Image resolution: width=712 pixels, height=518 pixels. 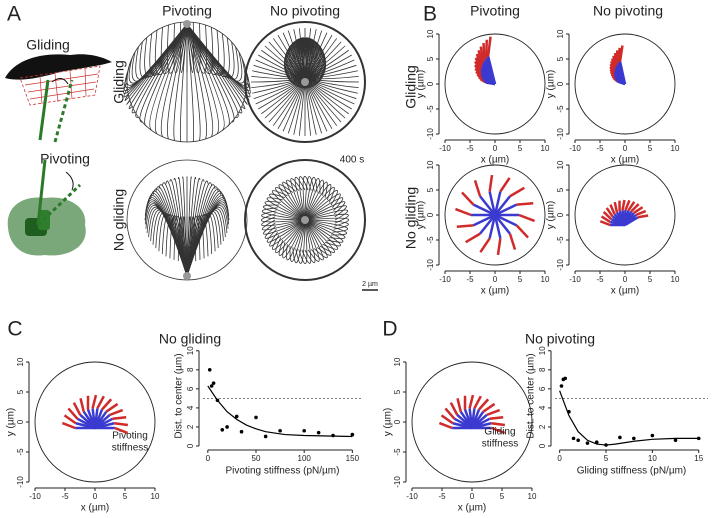 I want to click on arena, so click(x=495, y=215).